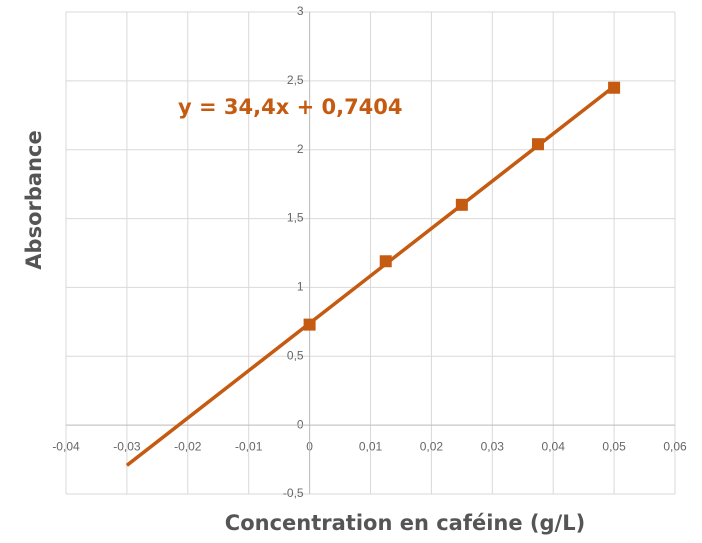  What do you see at coordinates (554, 446) in the screenshot?
I see `x-tick-label: 0,04` at bounding box center [554, 446].